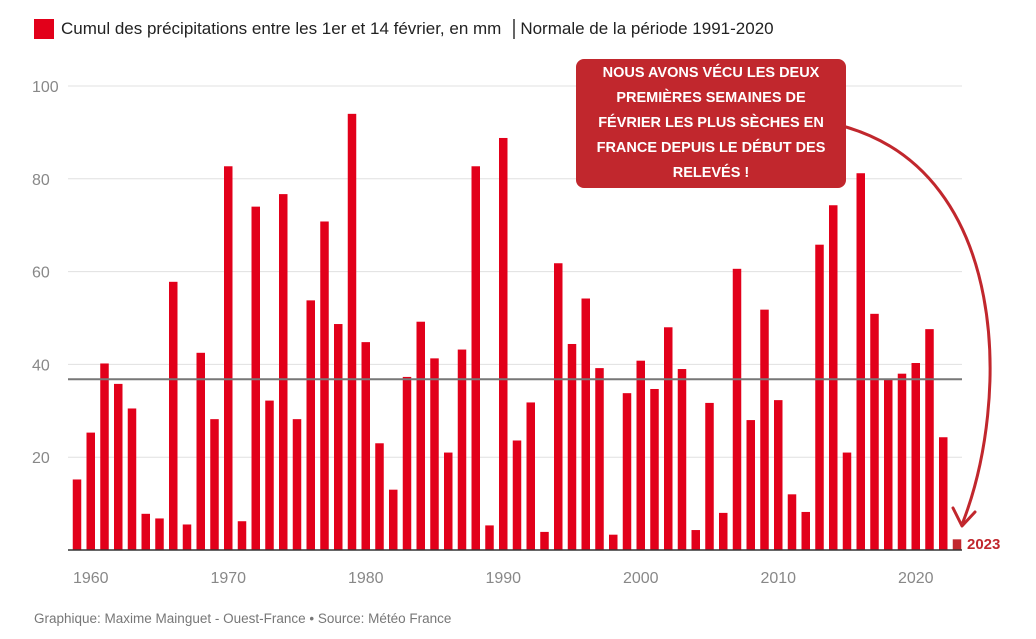  What do you see at coordinates (983, 544) in the screenshot?
I see `highlight-label-2023: 2023` at bounding box center [983, 544].